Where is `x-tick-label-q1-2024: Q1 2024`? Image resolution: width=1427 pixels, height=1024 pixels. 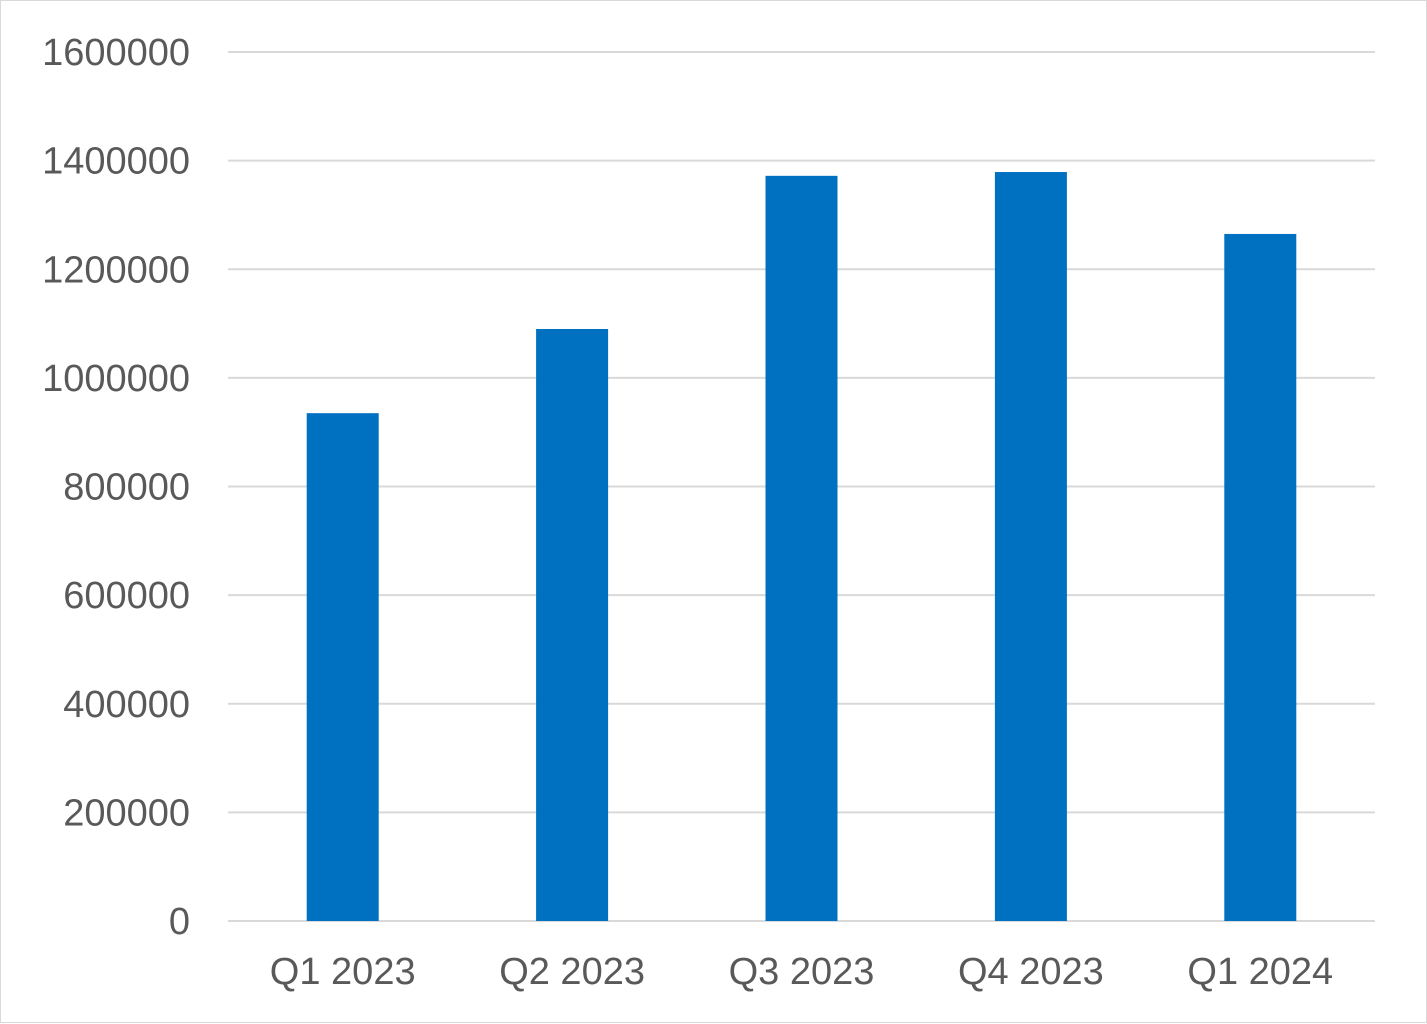
x-tick-label-q1-2024: Q1 2024 is located at coordinates (1260, 972).